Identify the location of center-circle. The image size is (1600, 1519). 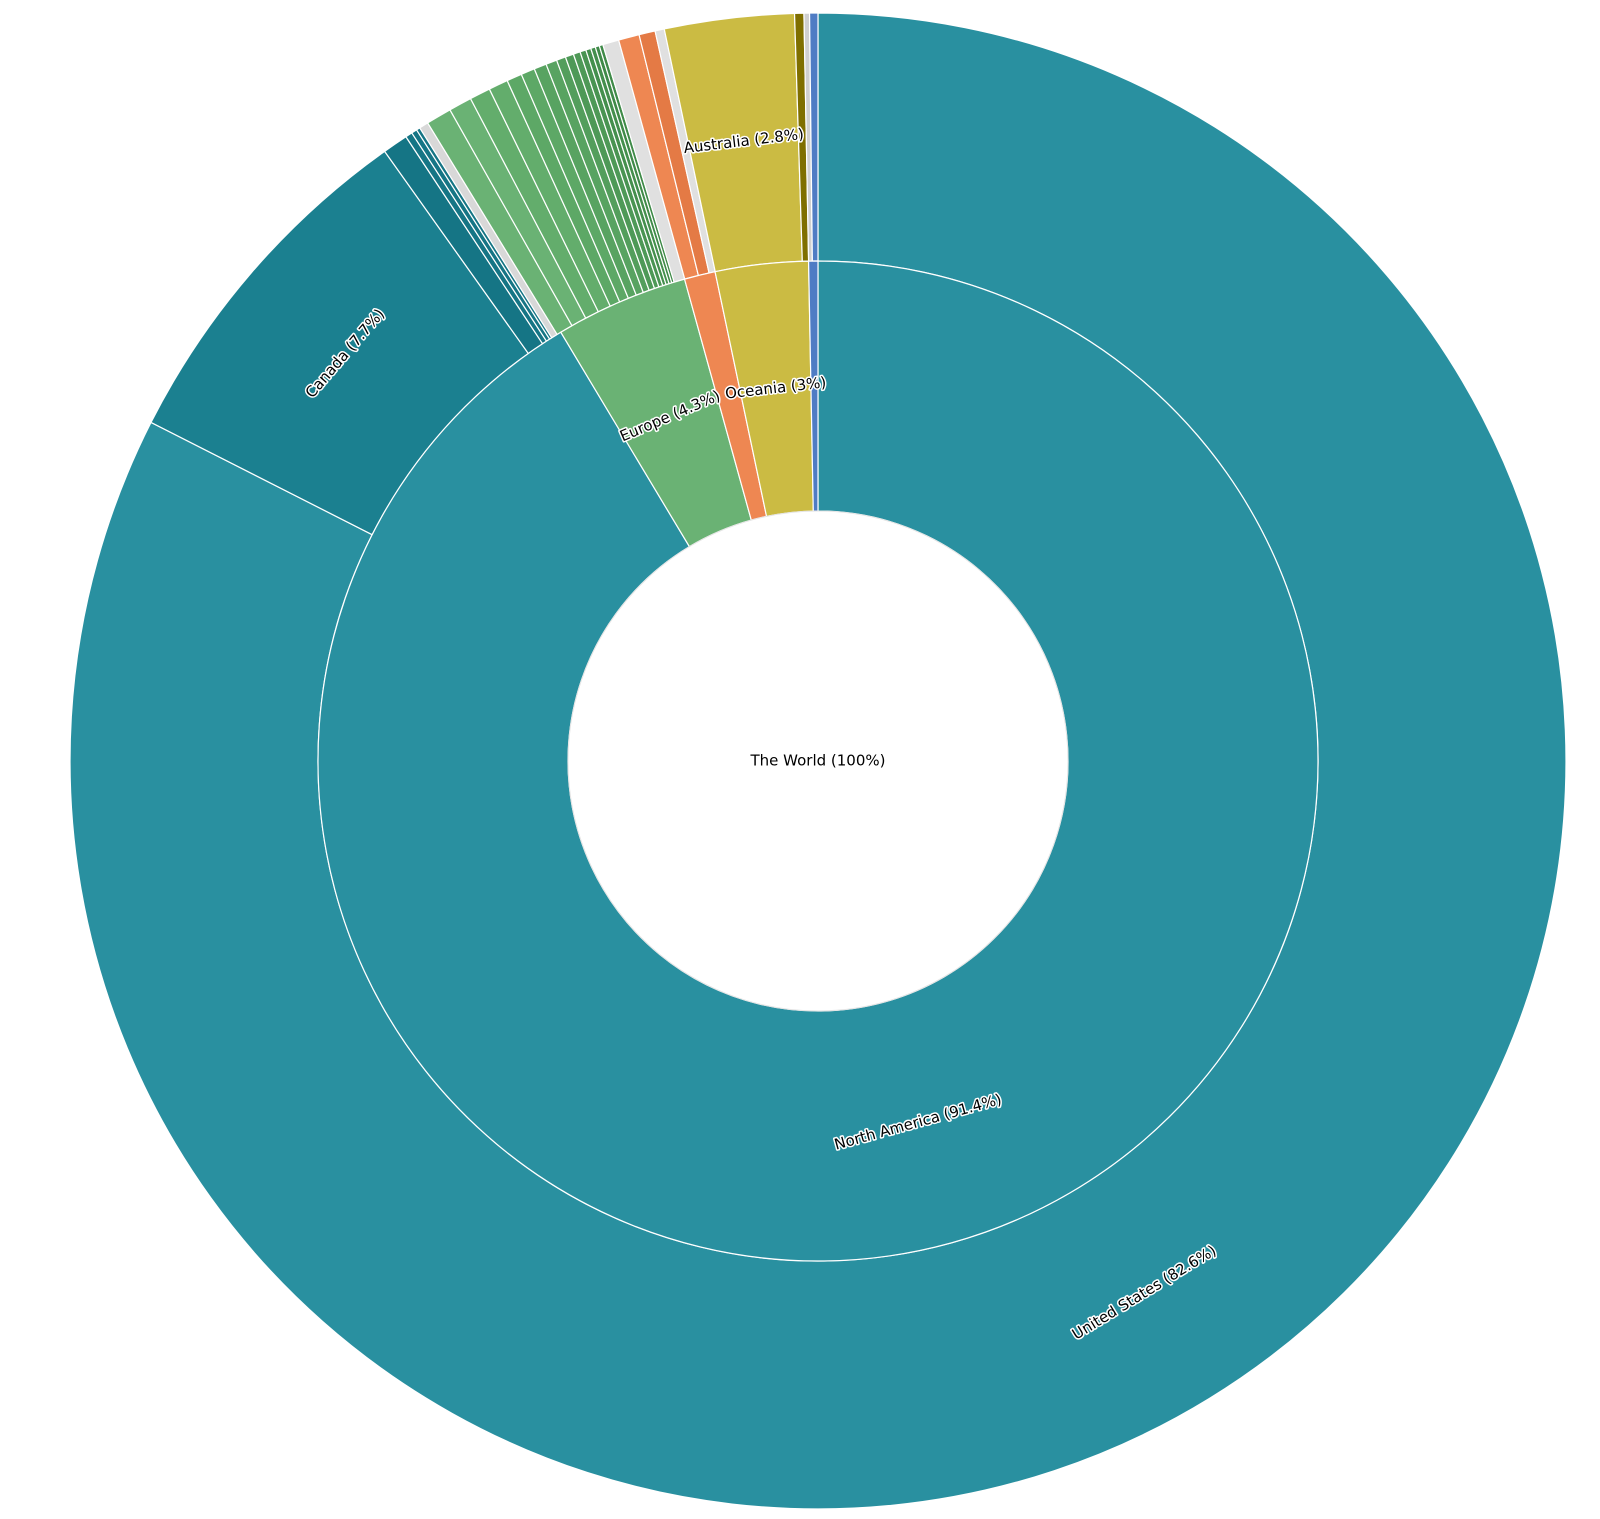
(818, 761).